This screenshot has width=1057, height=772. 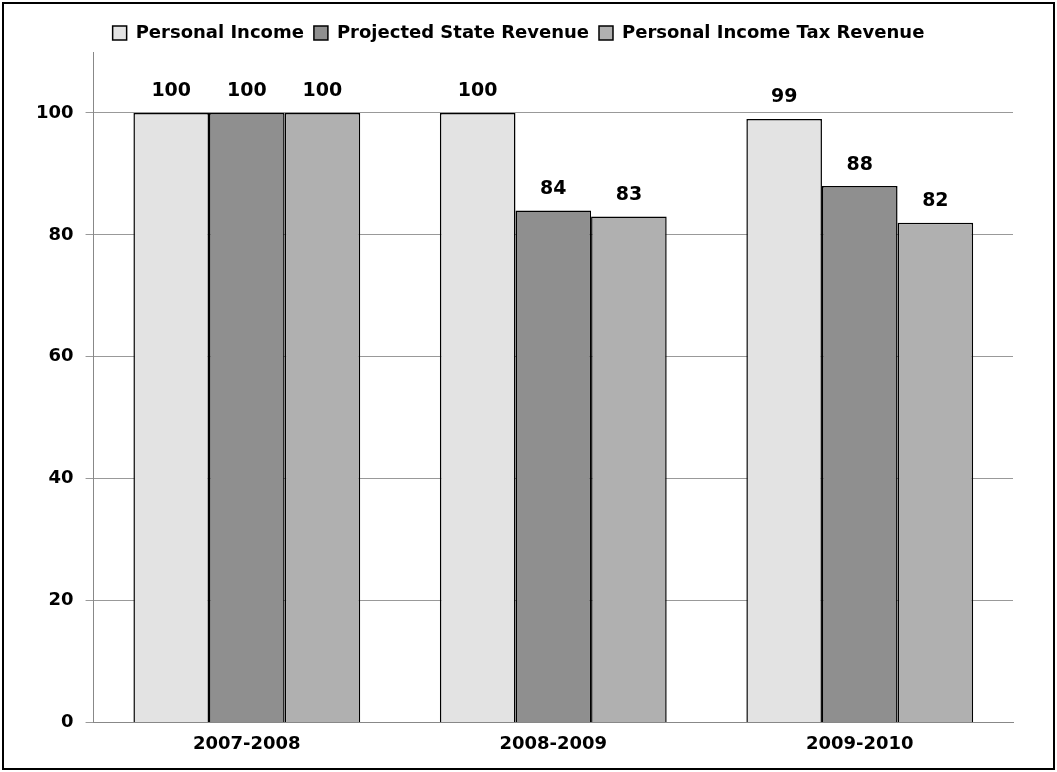 I want to click on data-label: 88, so click(x=859, y=162).